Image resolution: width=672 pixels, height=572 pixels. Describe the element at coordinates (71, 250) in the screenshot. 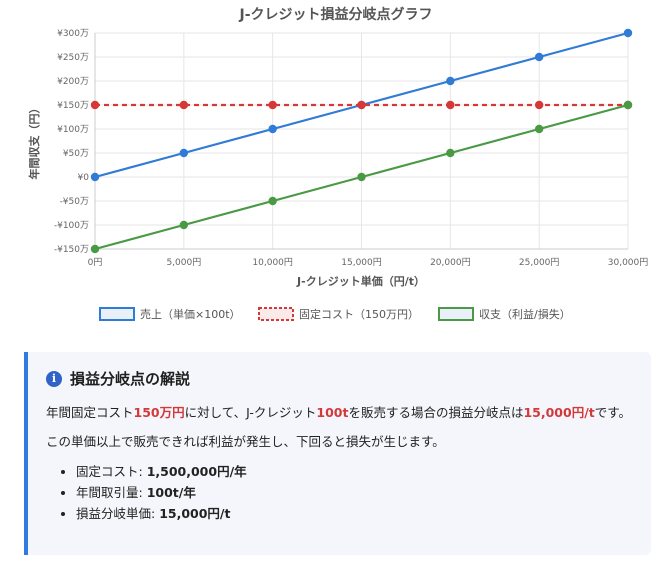

I see `y-tick-label: -¥150万` at that location.